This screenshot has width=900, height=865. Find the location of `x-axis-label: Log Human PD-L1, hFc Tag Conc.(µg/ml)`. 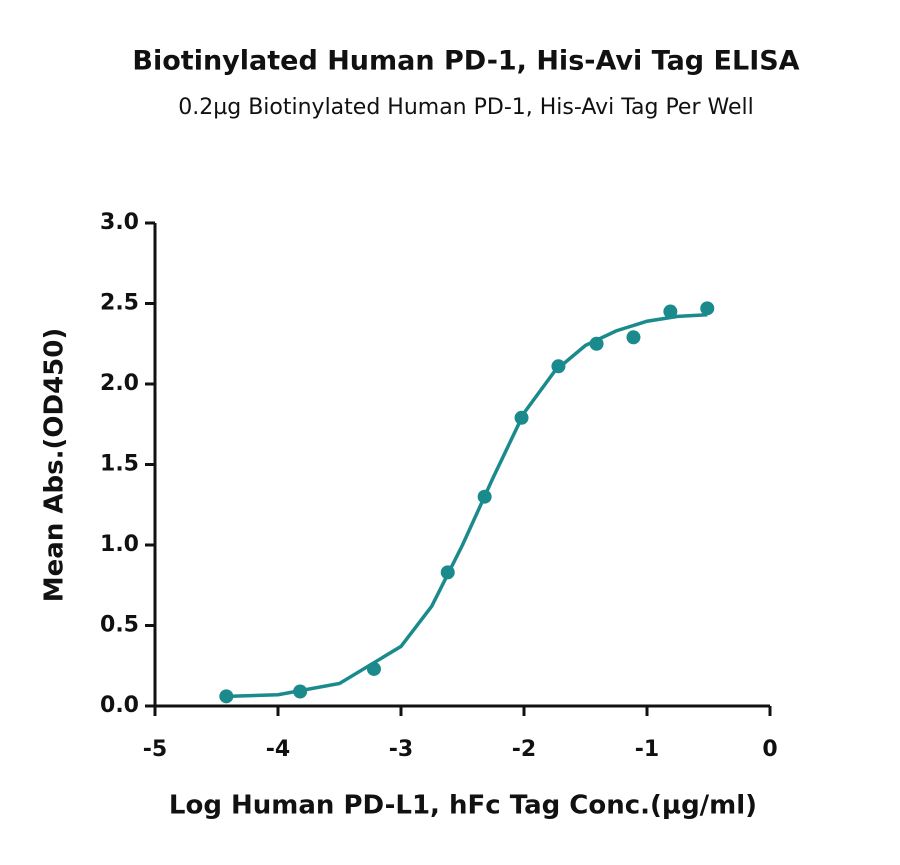

x-axis-label: Log Human PD-L1, hFc Tag Conc.(µg/ml) is located at coordinates (463, 806).